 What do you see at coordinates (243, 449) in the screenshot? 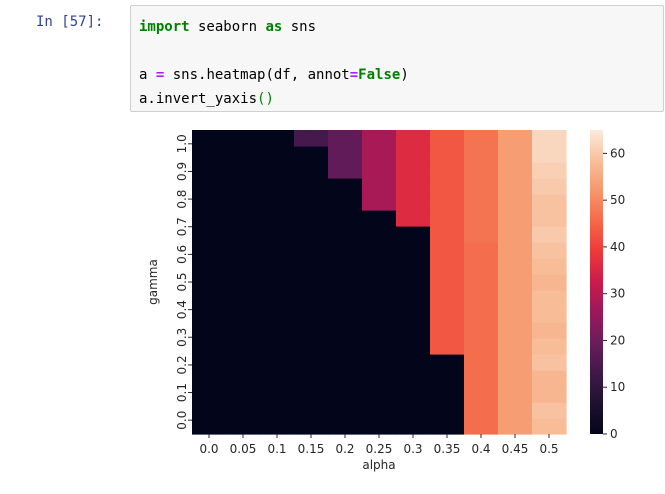
I see `x-tick-label: 0.05` at bounding box center [243, 449].